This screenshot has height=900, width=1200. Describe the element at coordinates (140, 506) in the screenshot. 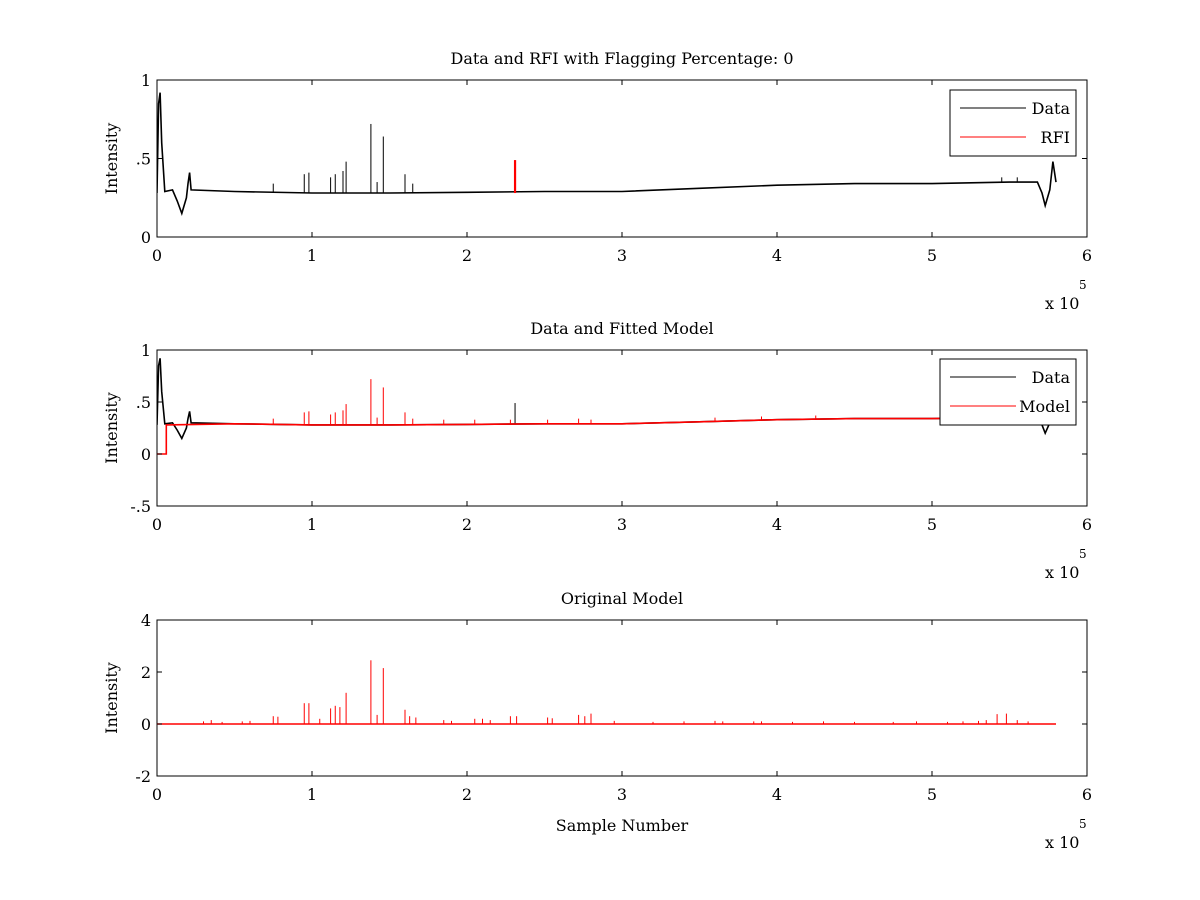

I see `y-tick-label: -.5` at that location.